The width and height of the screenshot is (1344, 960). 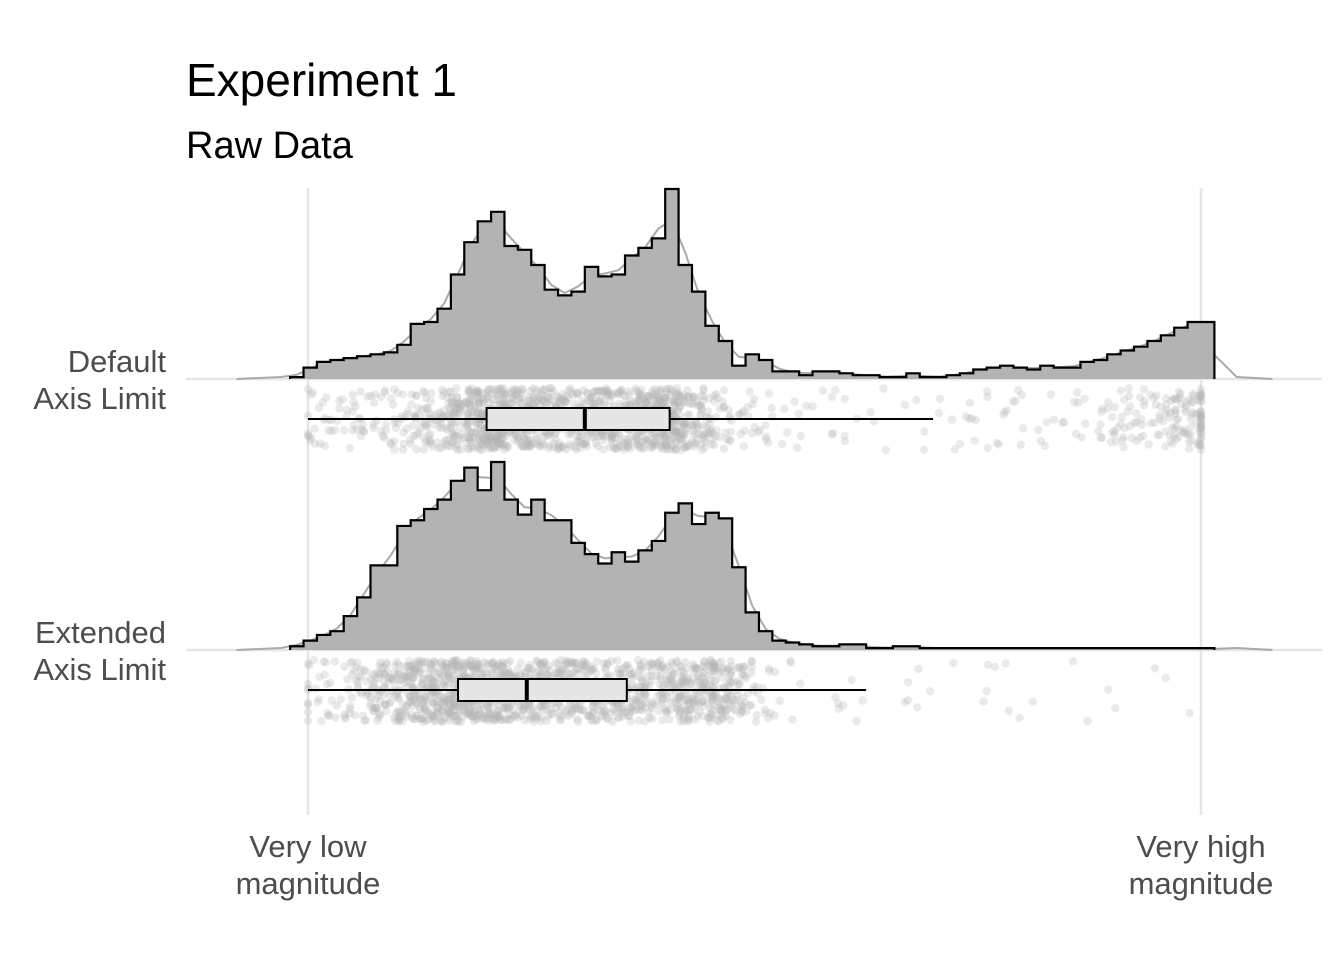 What do you see at coordinates (754, 419) in the screenshot?
I see `raw-points` at bounding box center [754, 419].